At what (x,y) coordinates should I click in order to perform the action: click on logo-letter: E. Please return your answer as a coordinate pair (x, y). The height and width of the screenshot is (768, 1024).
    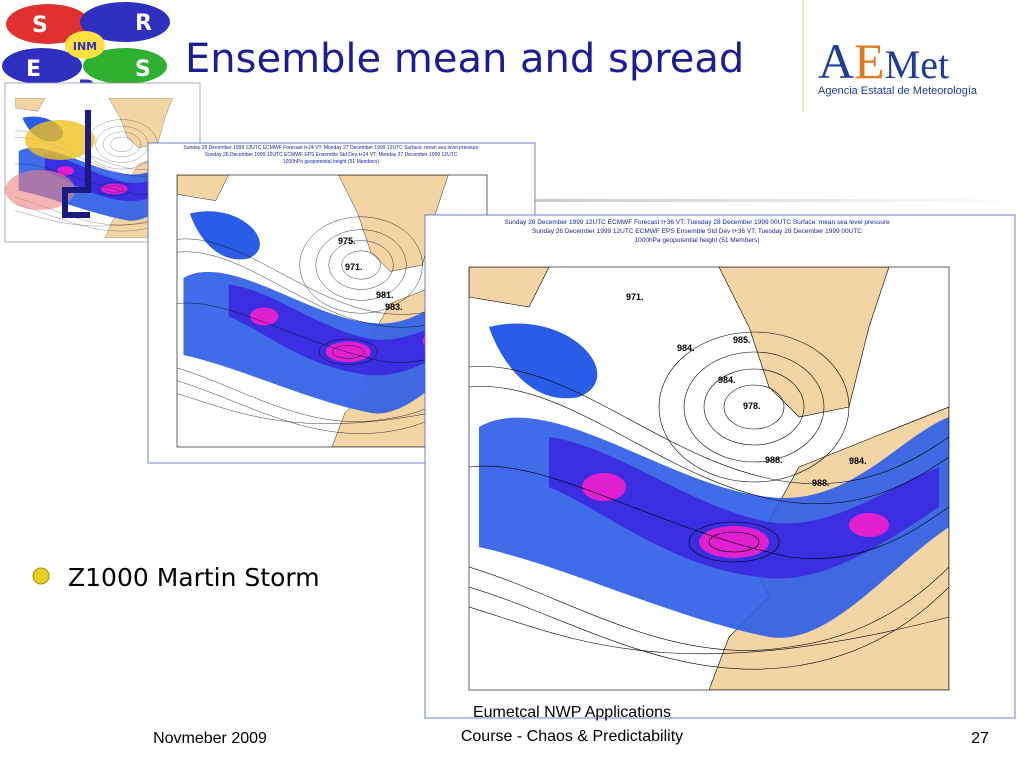
    Looking at the image, I should click on (33, 69).